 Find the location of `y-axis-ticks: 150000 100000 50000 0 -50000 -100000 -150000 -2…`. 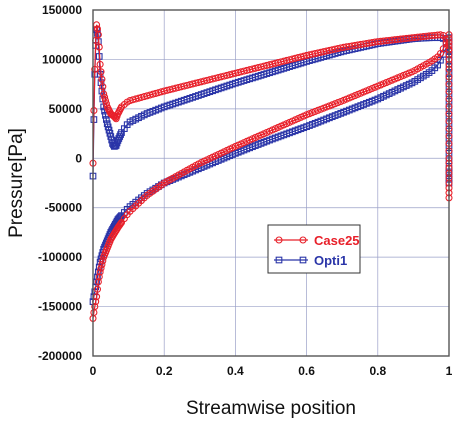

y-axis-ticks: 150000 100000 50000 0 -50000 -100000 -150000 -2… is located at coordinates (60, 183).